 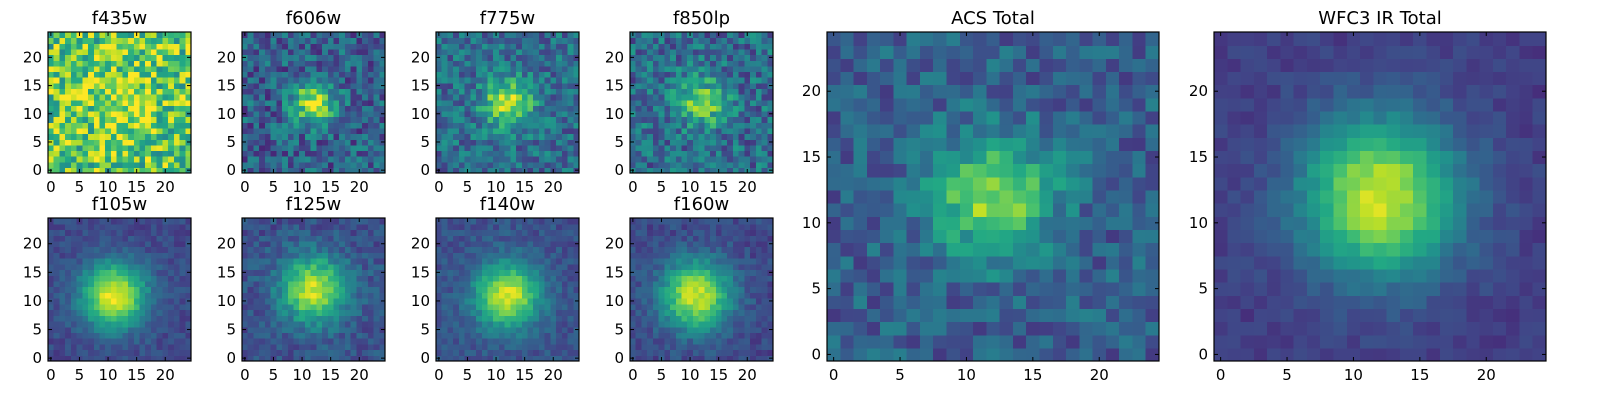 I want to click on x-tick-label: 10, so click(x=496, y=375).